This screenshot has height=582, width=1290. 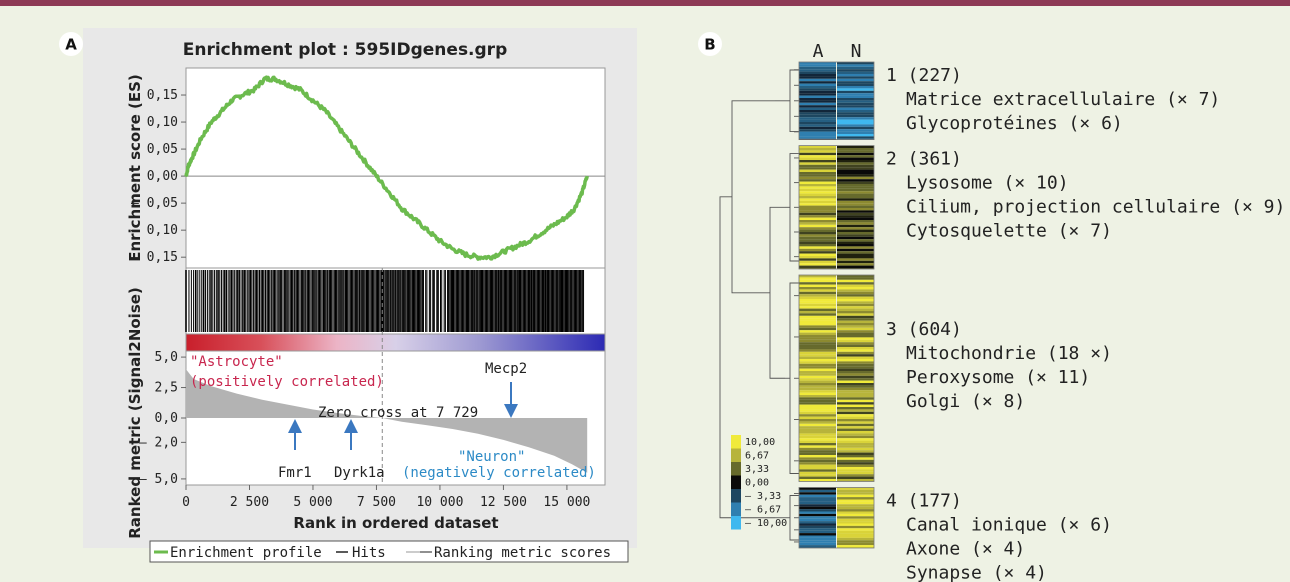 I want to click on zero-cross-label: Zero cross at 7 729, so click(x=398, y=413).